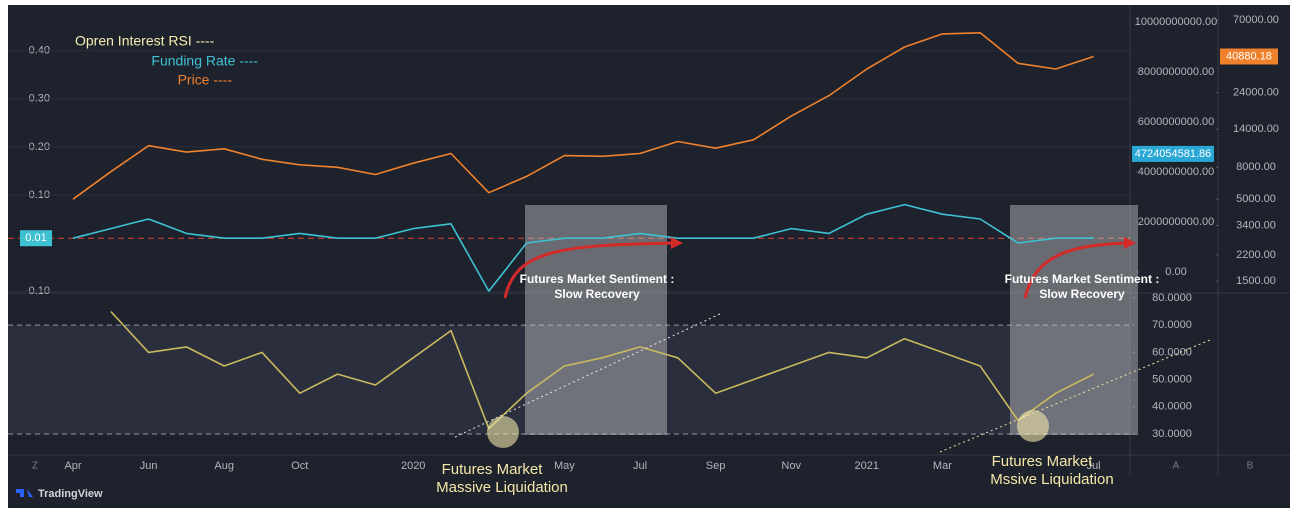  I want to click on x-tick-label: Oct, so click(299, 466).